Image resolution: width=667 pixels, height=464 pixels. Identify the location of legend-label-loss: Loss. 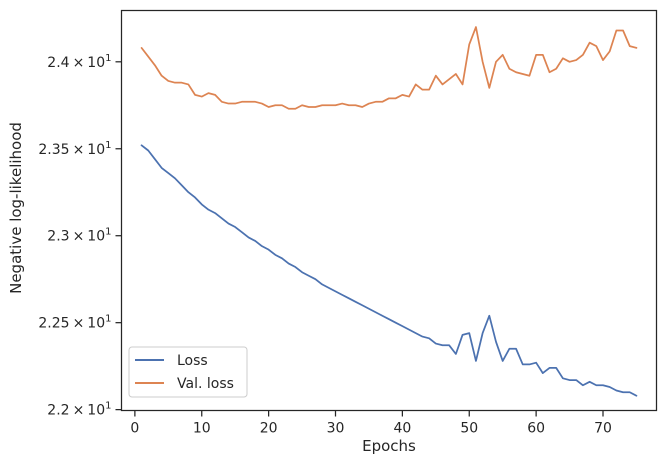
(192, 361).